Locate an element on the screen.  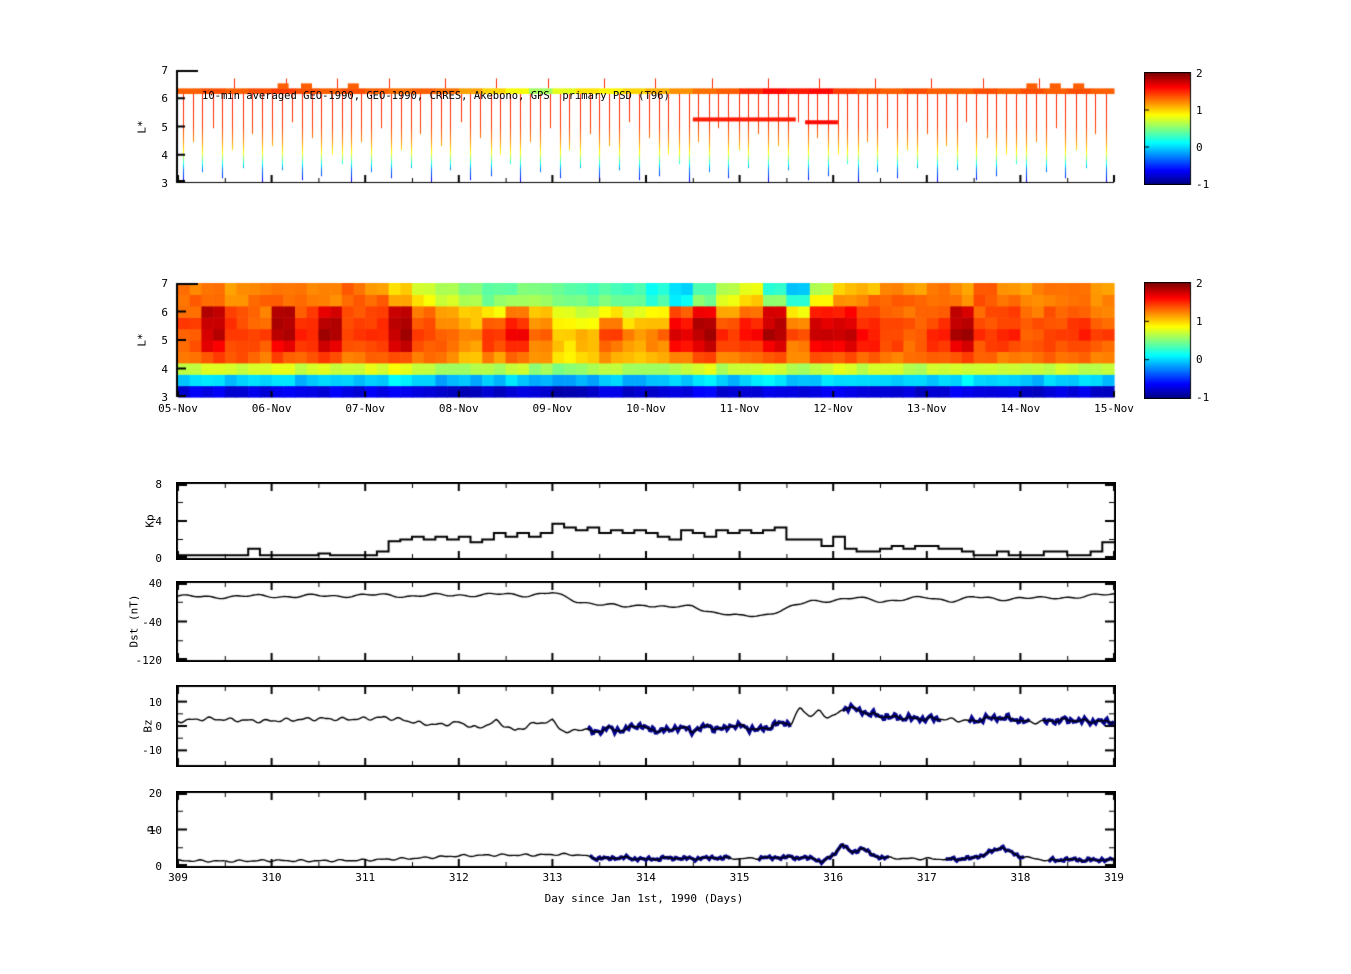
dst-ytick-label: -120 is located at coordinates (149, 660).